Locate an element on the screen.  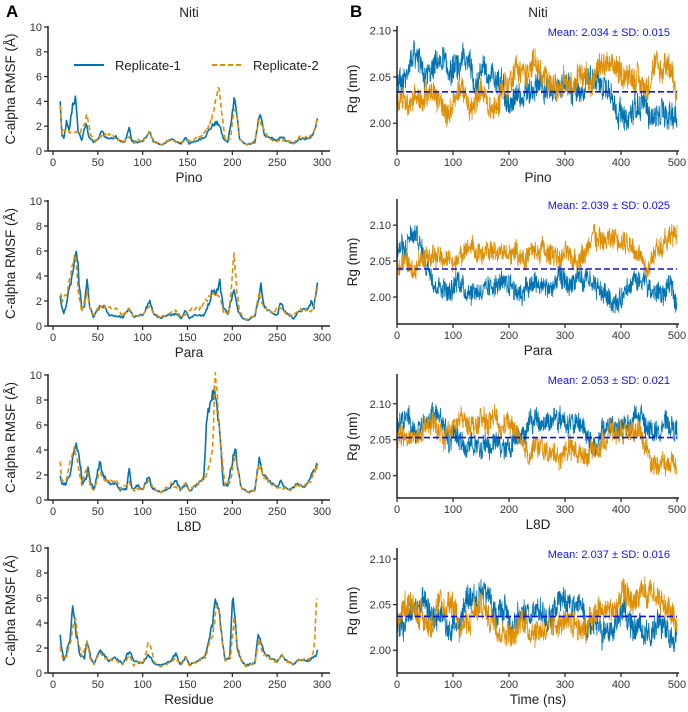
mean-annotation: Mean: 2.034 ± SD: 0.015 is located at coordinates (609, 33).